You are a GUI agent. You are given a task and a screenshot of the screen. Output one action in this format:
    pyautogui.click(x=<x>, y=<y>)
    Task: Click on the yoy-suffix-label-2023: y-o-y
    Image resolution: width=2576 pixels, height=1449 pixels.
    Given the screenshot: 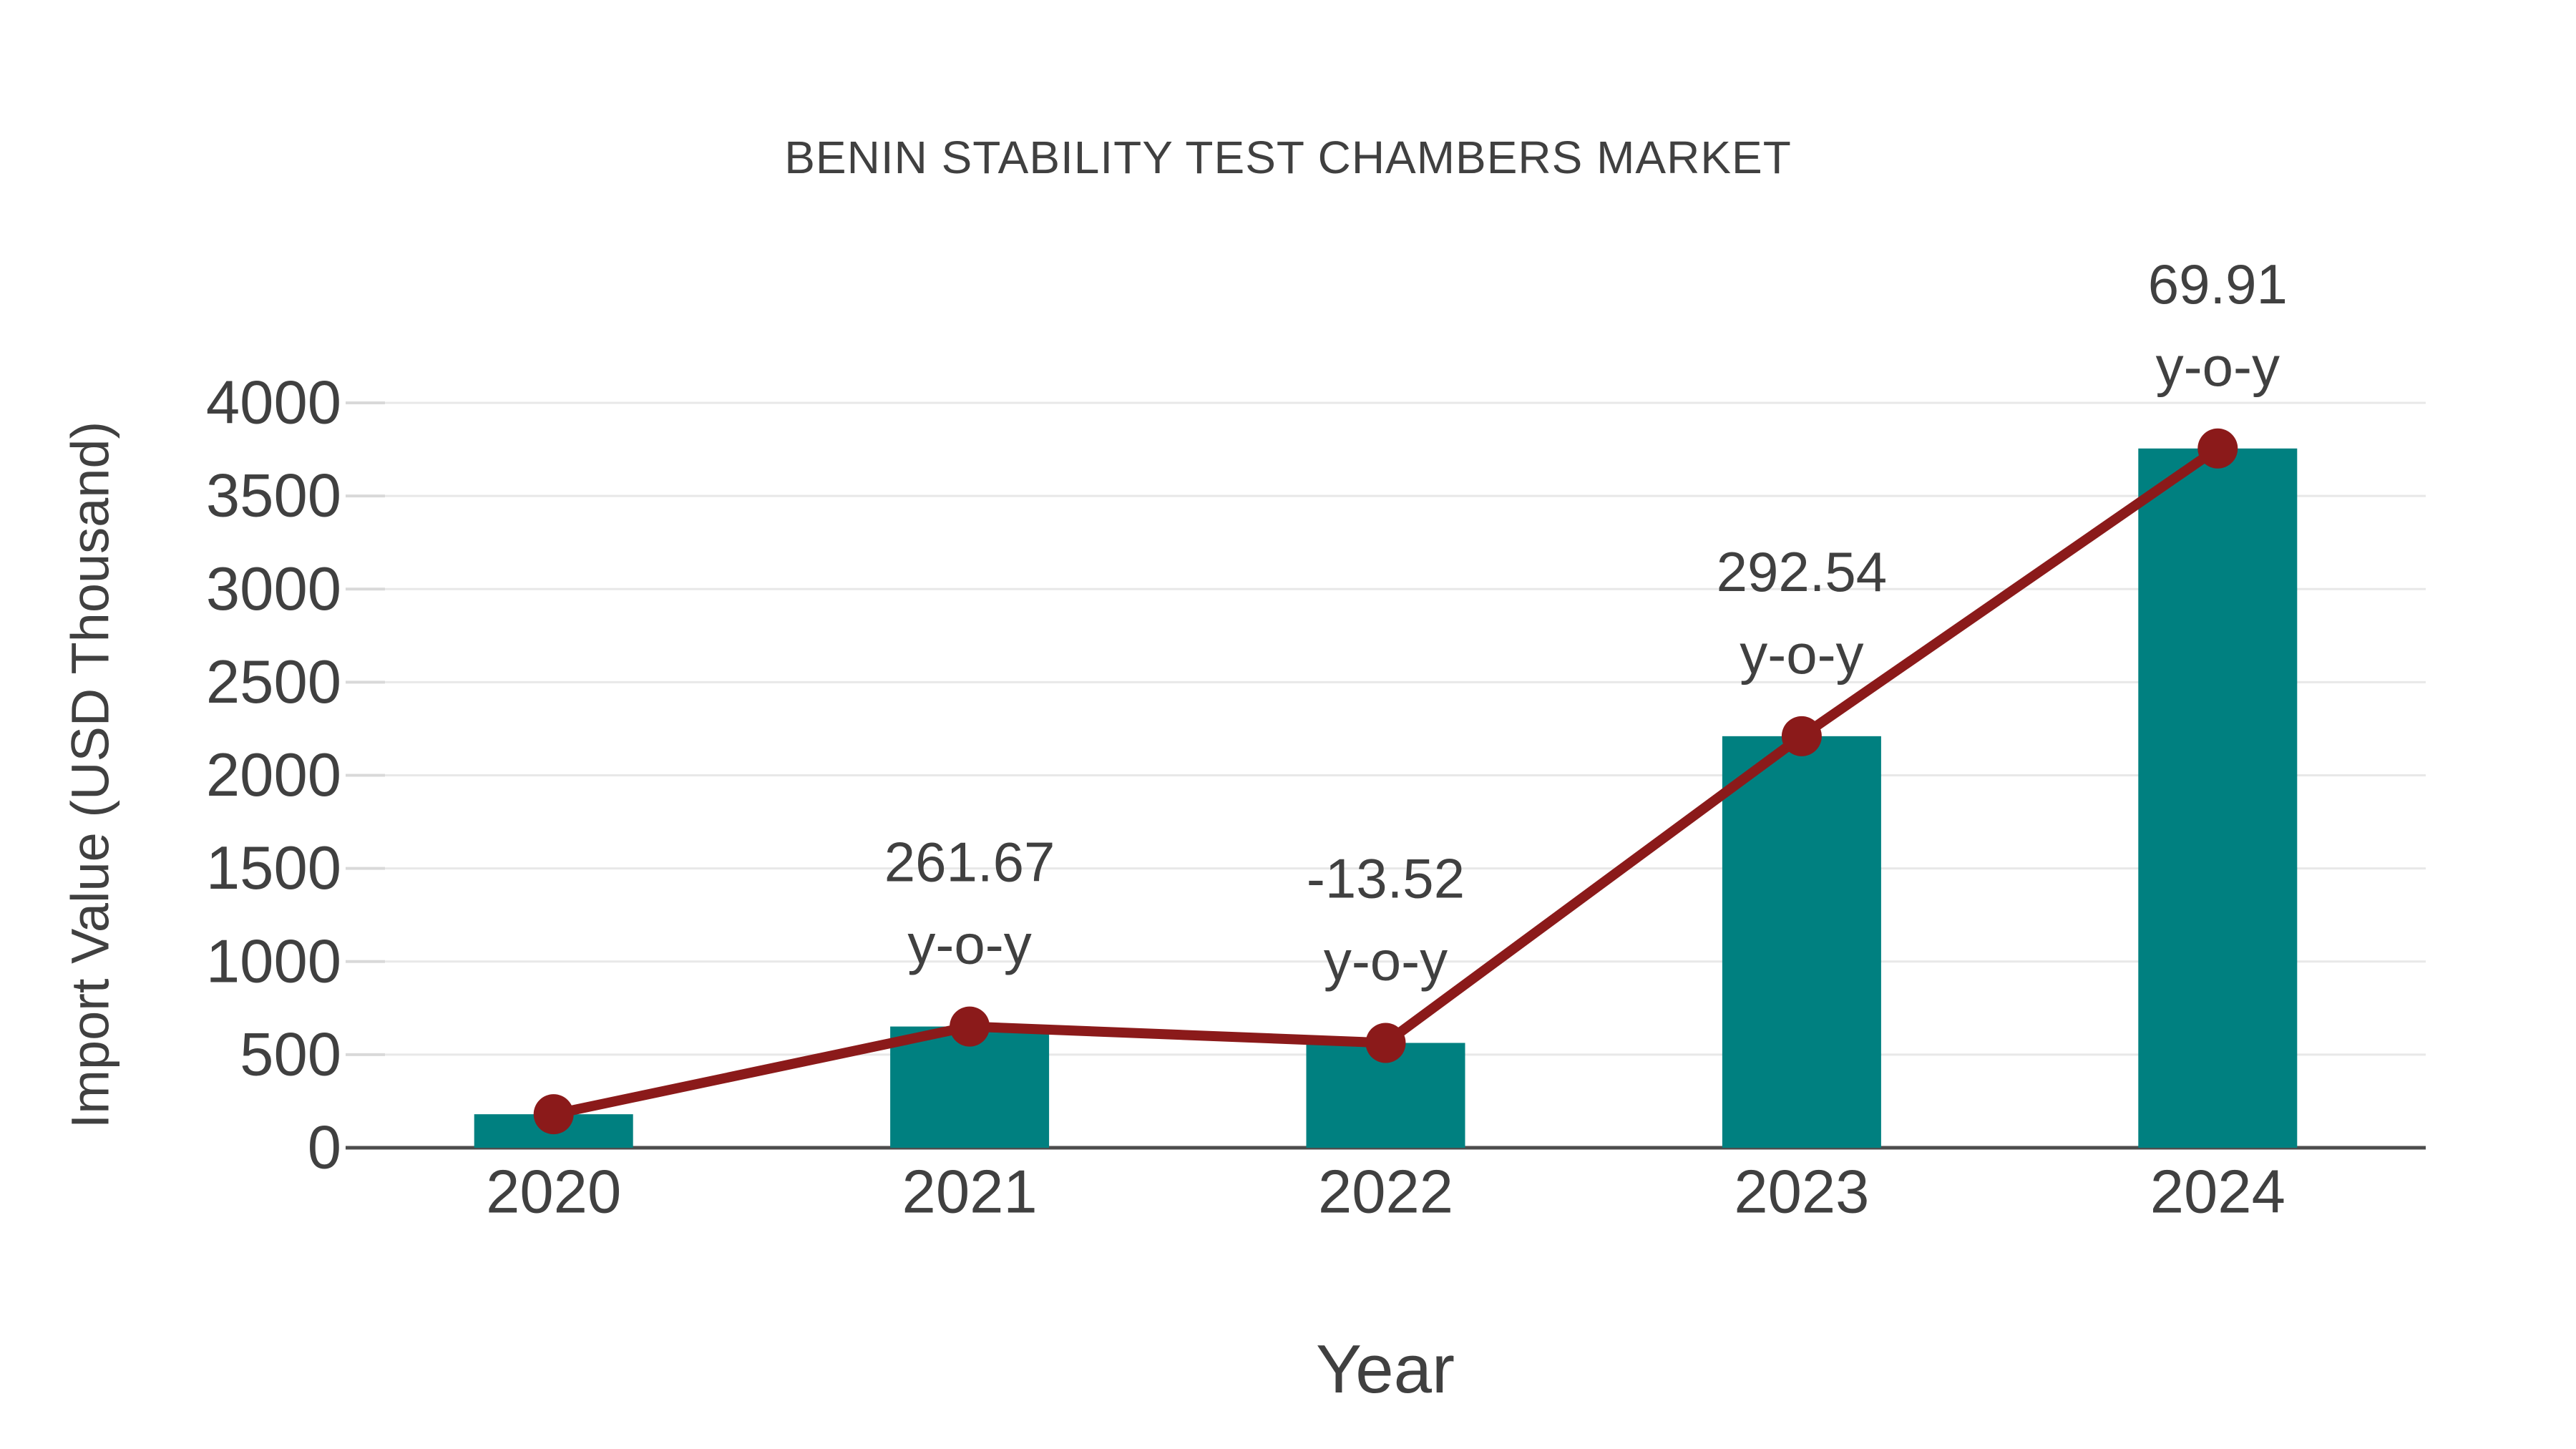 What is the action you would take?
    pyautogui.click(x=1801, y=654)
    